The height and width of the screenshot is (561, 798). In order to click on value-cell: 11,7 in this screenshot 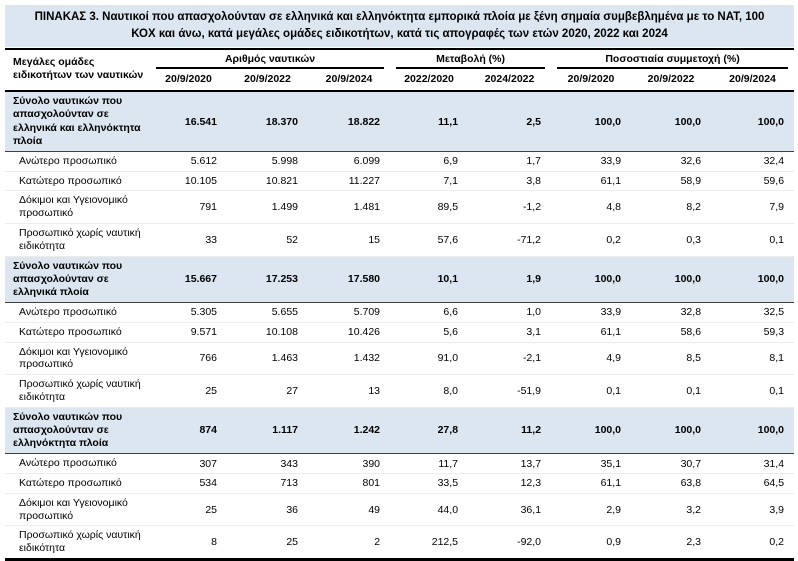, I will do `click(448, 463)`.